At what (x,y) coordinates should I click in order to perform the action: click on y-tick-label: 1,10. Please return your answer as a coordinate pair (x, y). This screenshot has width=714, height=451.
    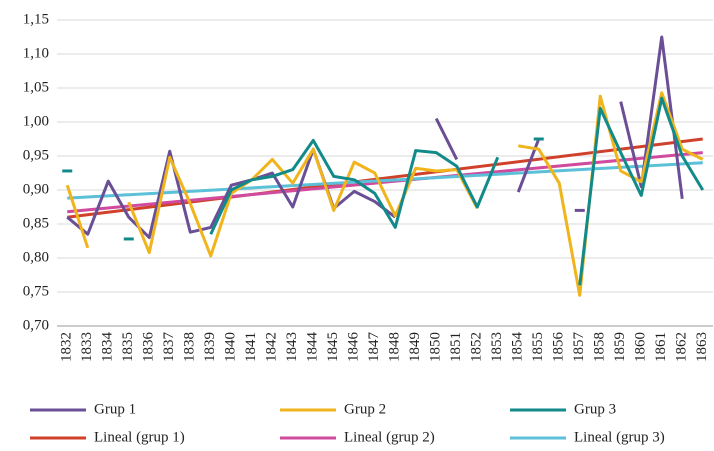
    Looking at the image, I should click on (36, 53).